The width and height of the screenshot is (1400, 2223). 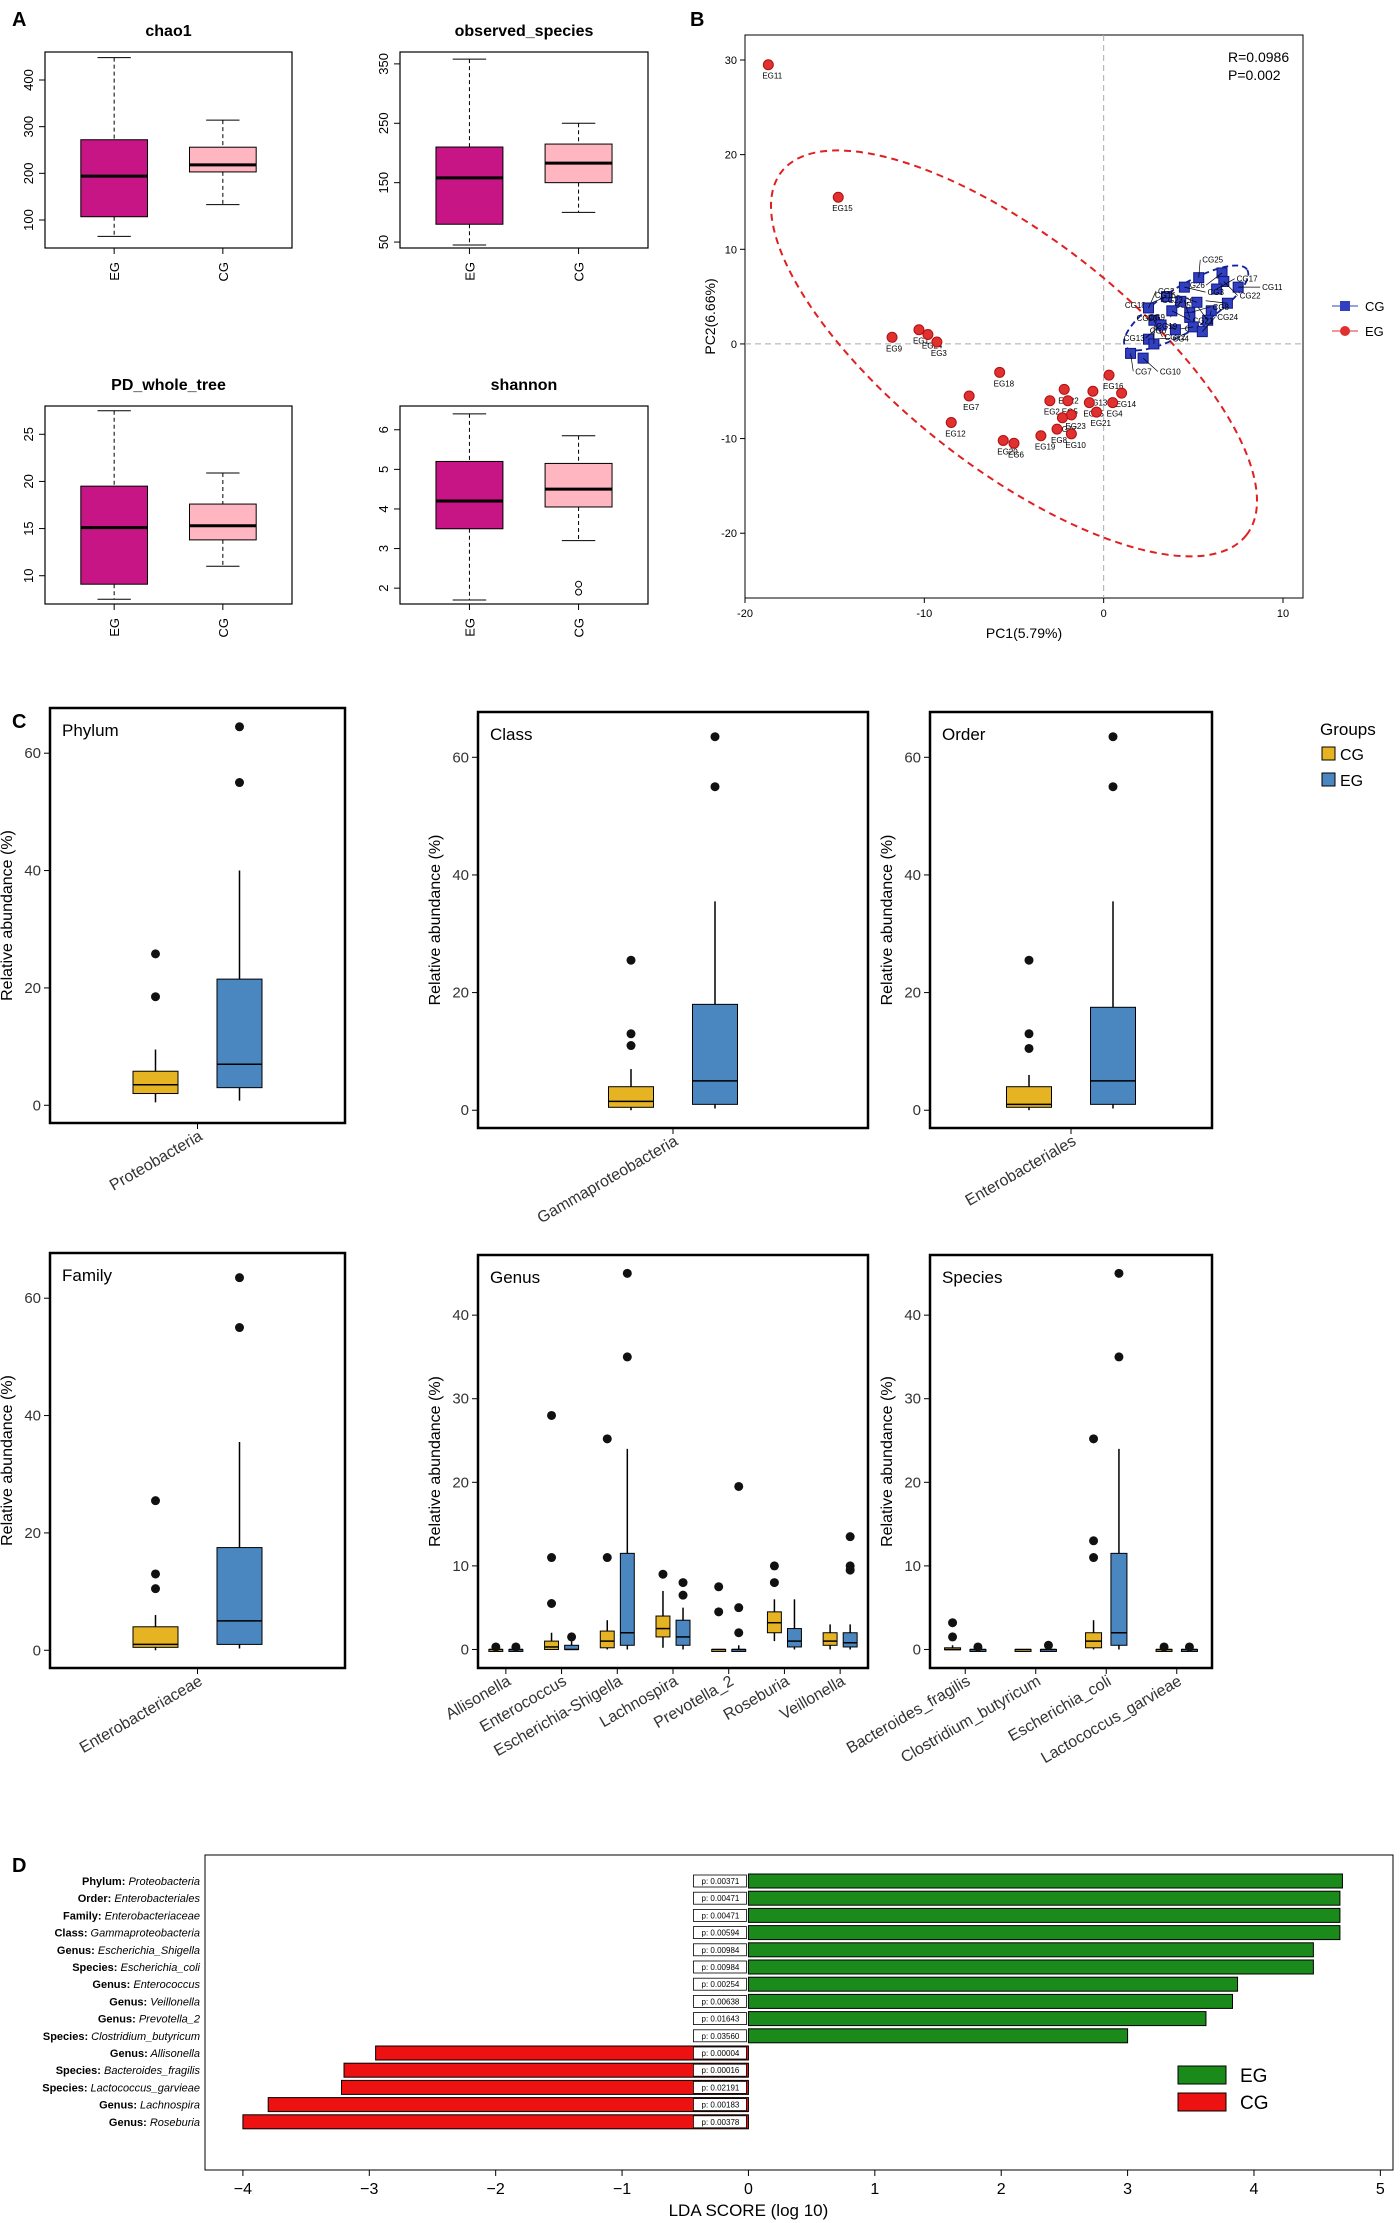 What do you see at coordinates (383, 469) in the screenshot?
I see `y-tick-label: 5` at bounding box center [383, 469].